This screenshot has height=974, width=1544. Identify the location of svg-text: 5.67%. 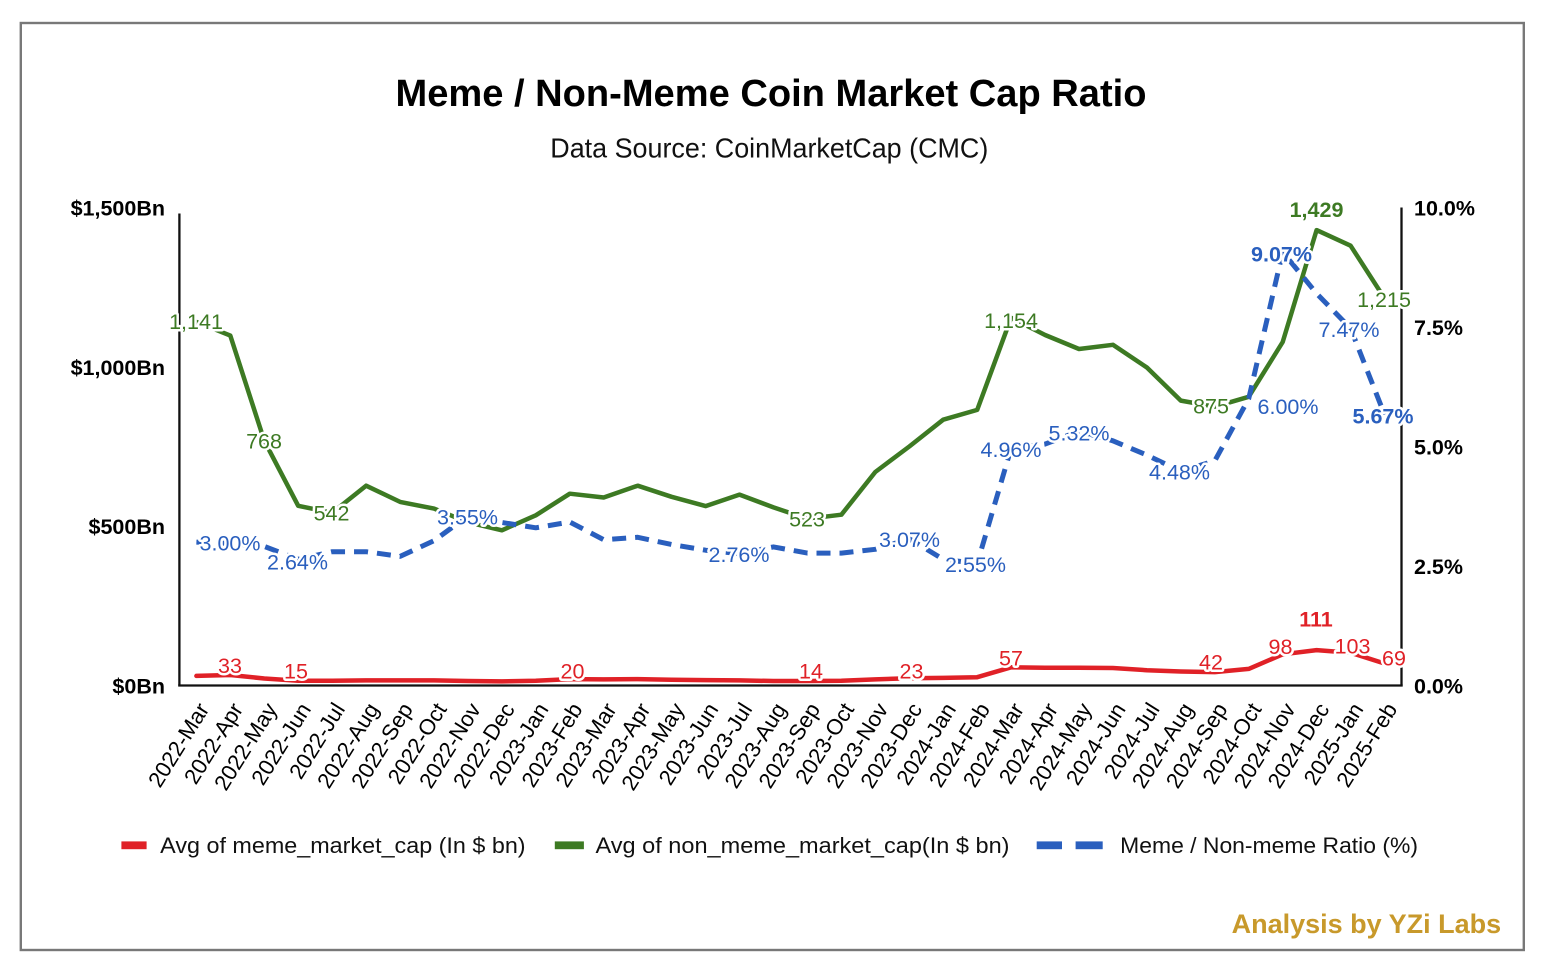
(1383, 417).